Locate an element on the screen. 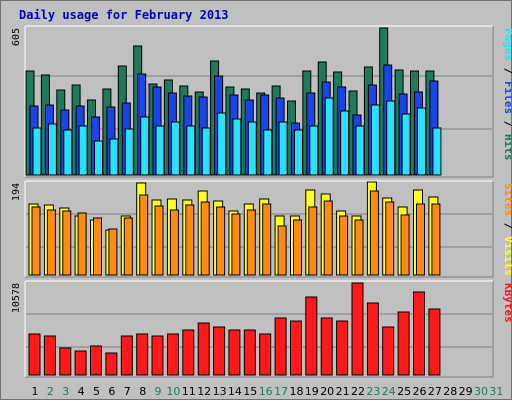 This screenshot has height=401, width=512. x-tick-label-day: 14 is located at coordinates (235, 391).